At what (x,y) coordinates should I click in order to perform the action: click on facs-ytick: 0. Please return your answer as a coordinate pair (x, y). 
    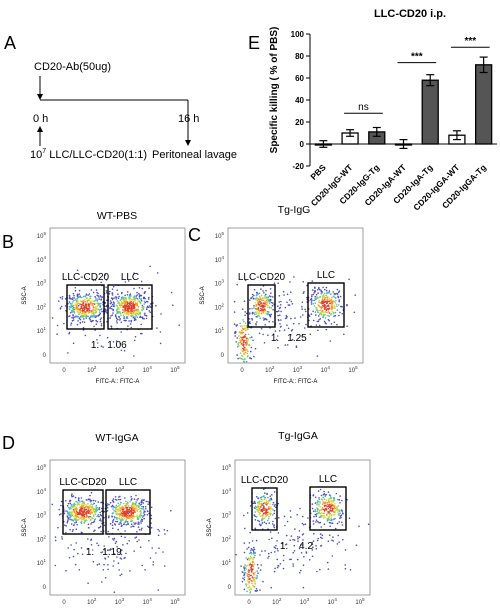
    Looking at the image, I should click on (223, 356).